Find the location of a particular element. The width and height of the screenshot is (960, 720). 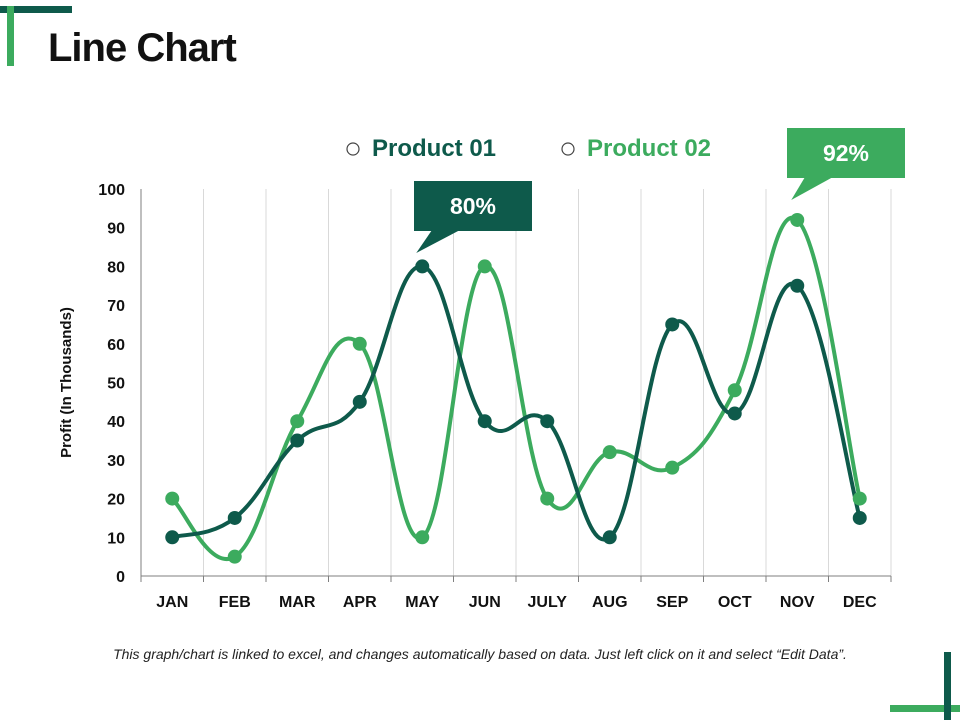

y-tick-label: 40 is located at coordinates (116, 422).